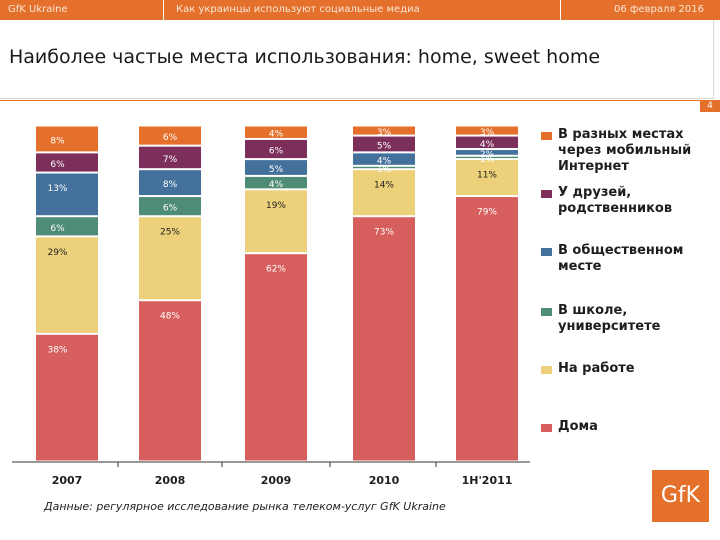 Image resolution: width=720 pixels, height=540 pixels. Describe the element at coordinates (384, 193) in the screenshot. I see `bar-segment-work-2010` at that location.